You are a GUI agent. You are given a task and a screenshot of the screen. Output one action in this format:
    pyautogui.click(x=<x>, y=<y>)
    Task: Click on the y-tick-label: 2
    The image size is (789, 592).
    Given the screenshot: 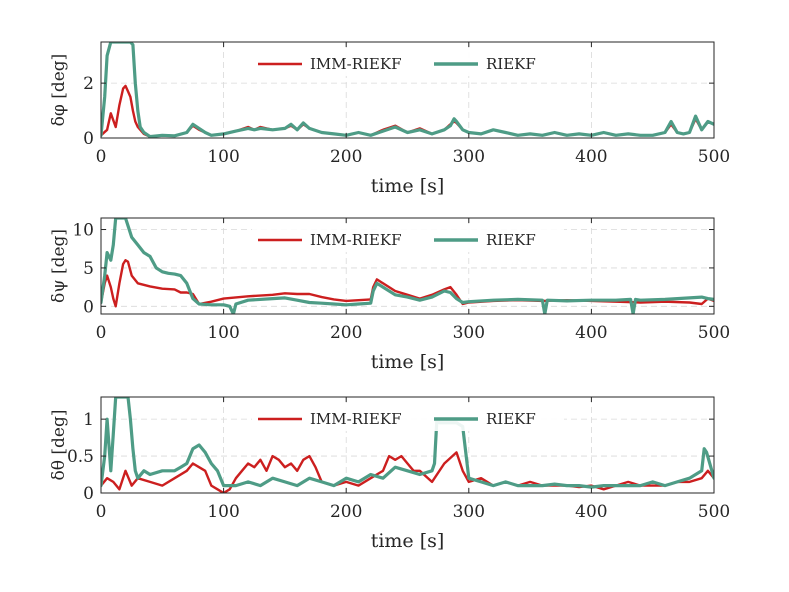 What is the action you would take?
    pyautogui.click(x=88, y=84)
    